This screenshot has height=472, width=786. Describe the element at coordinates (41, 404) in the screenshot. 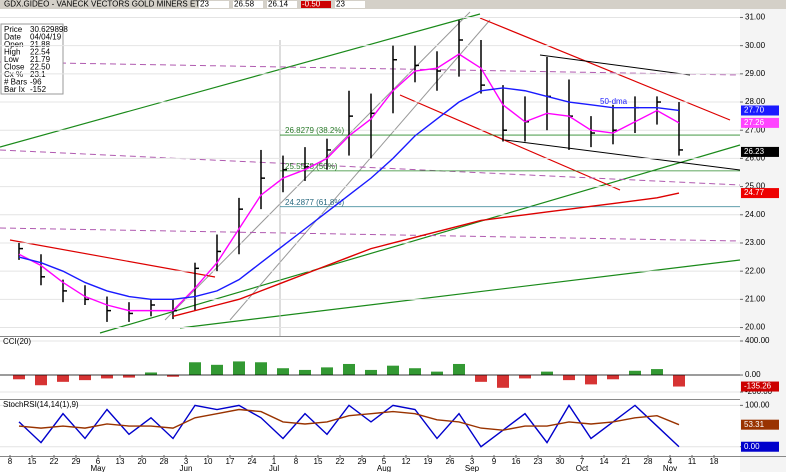

I see `panel-title: StochRSI(14,14(1),9)` at that location.